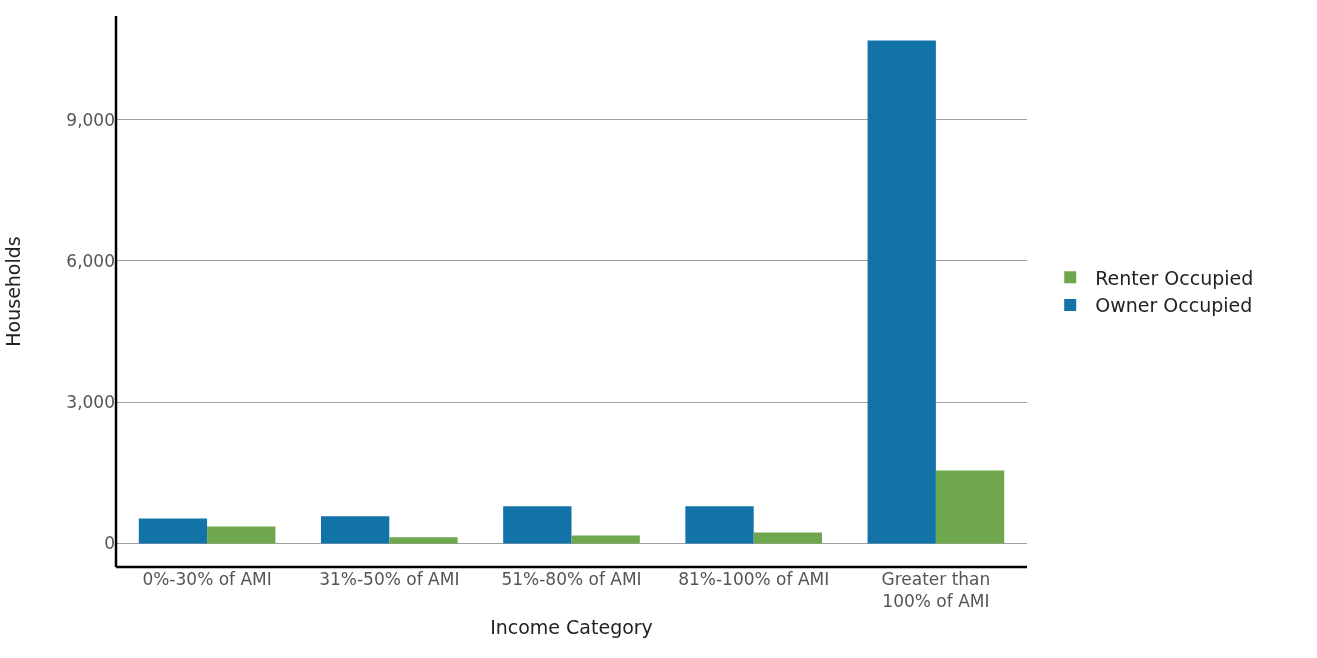  I want to click on x-tick-label: 0%-30% of AMI, so click(207, 579).